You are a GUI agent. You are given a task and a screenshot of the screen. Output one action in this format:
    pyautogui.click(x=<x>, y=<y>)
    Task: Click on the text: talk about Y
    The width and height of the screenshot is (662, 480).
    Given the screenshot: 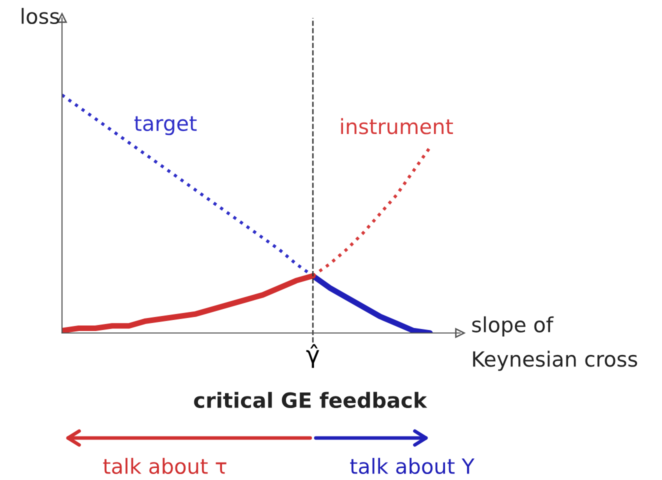 What is the action you would take?
    pyautogui.click(x=412, y=466)
    